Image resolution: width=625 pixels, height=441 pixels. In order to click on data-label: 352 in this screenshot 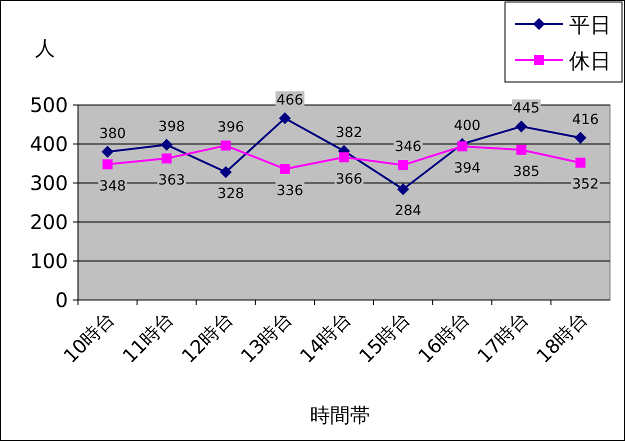, I will do `click(585, 184)`.